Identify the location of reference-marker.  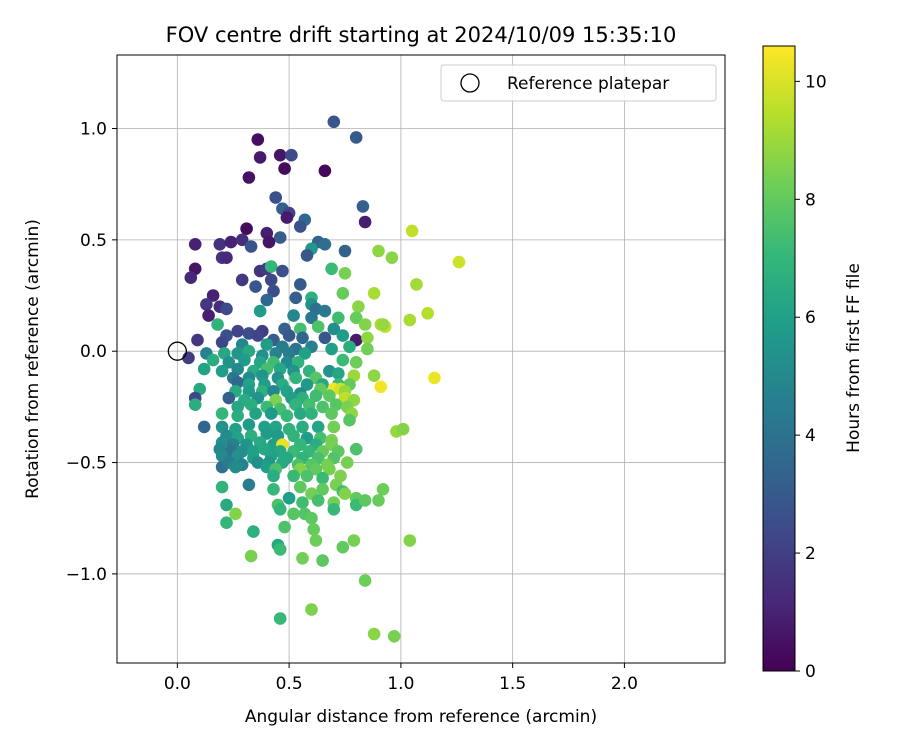
(177, 351).